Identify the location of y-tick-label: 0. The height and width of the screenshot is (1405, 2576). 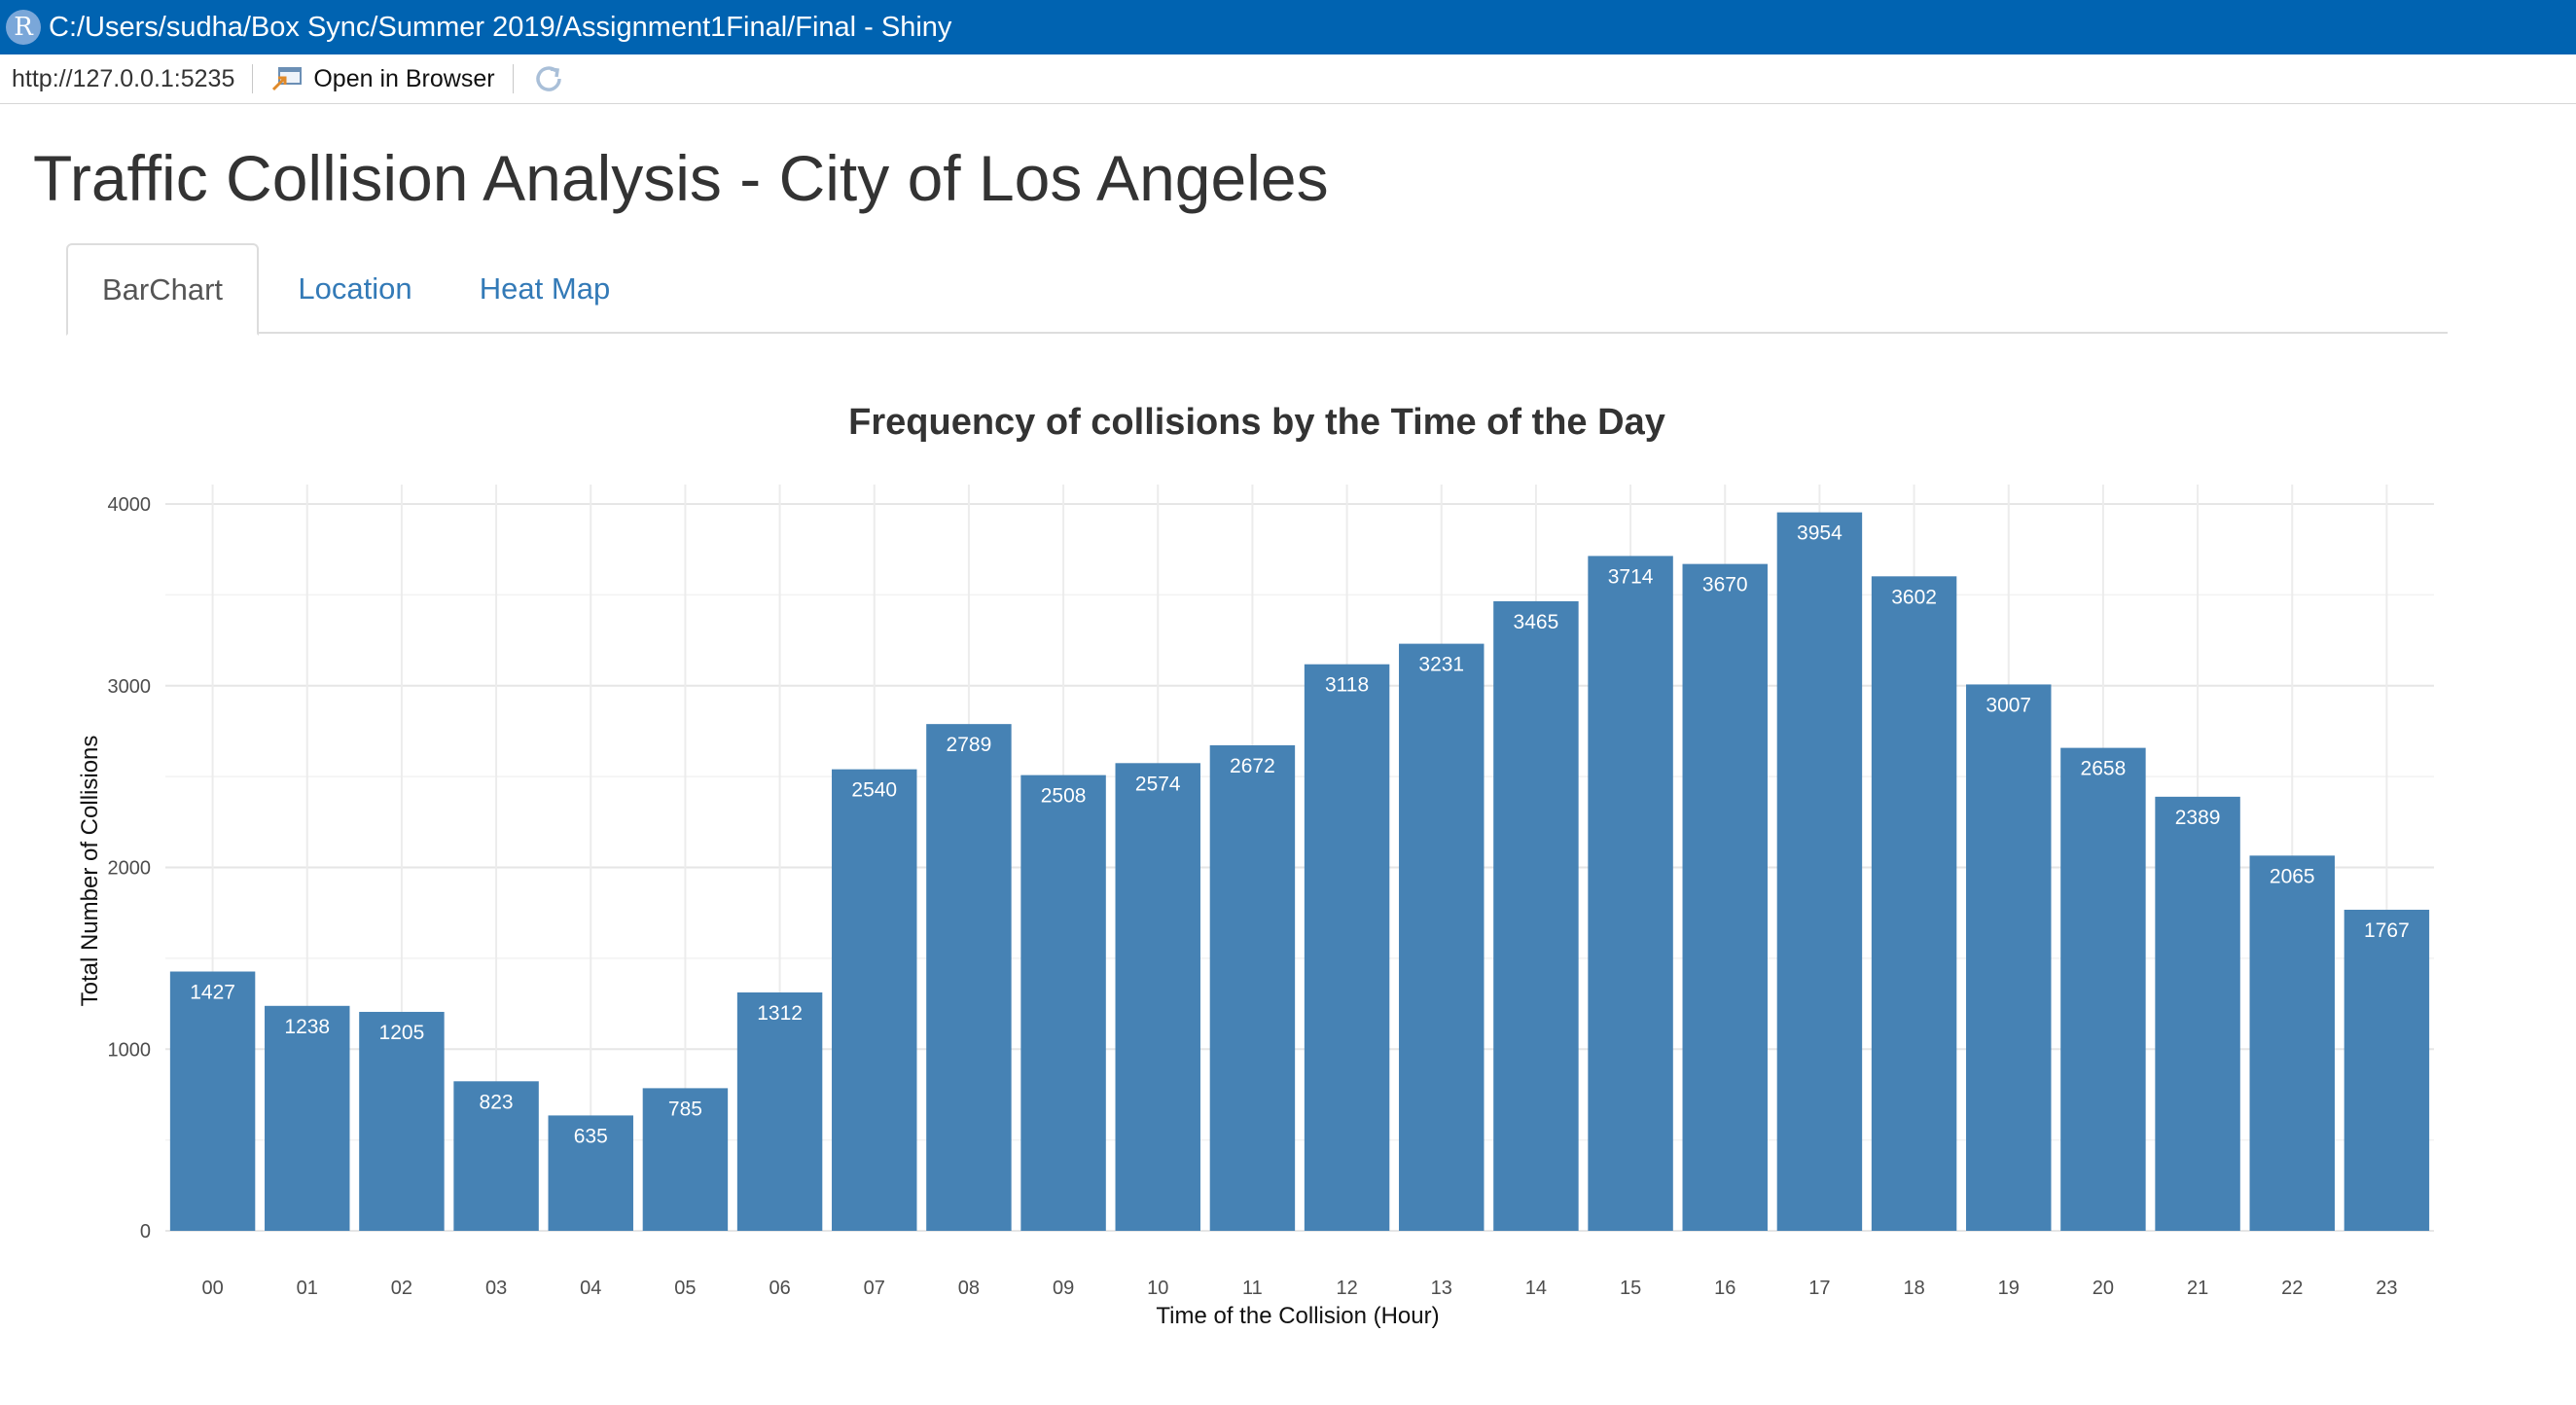
(145, 1232).